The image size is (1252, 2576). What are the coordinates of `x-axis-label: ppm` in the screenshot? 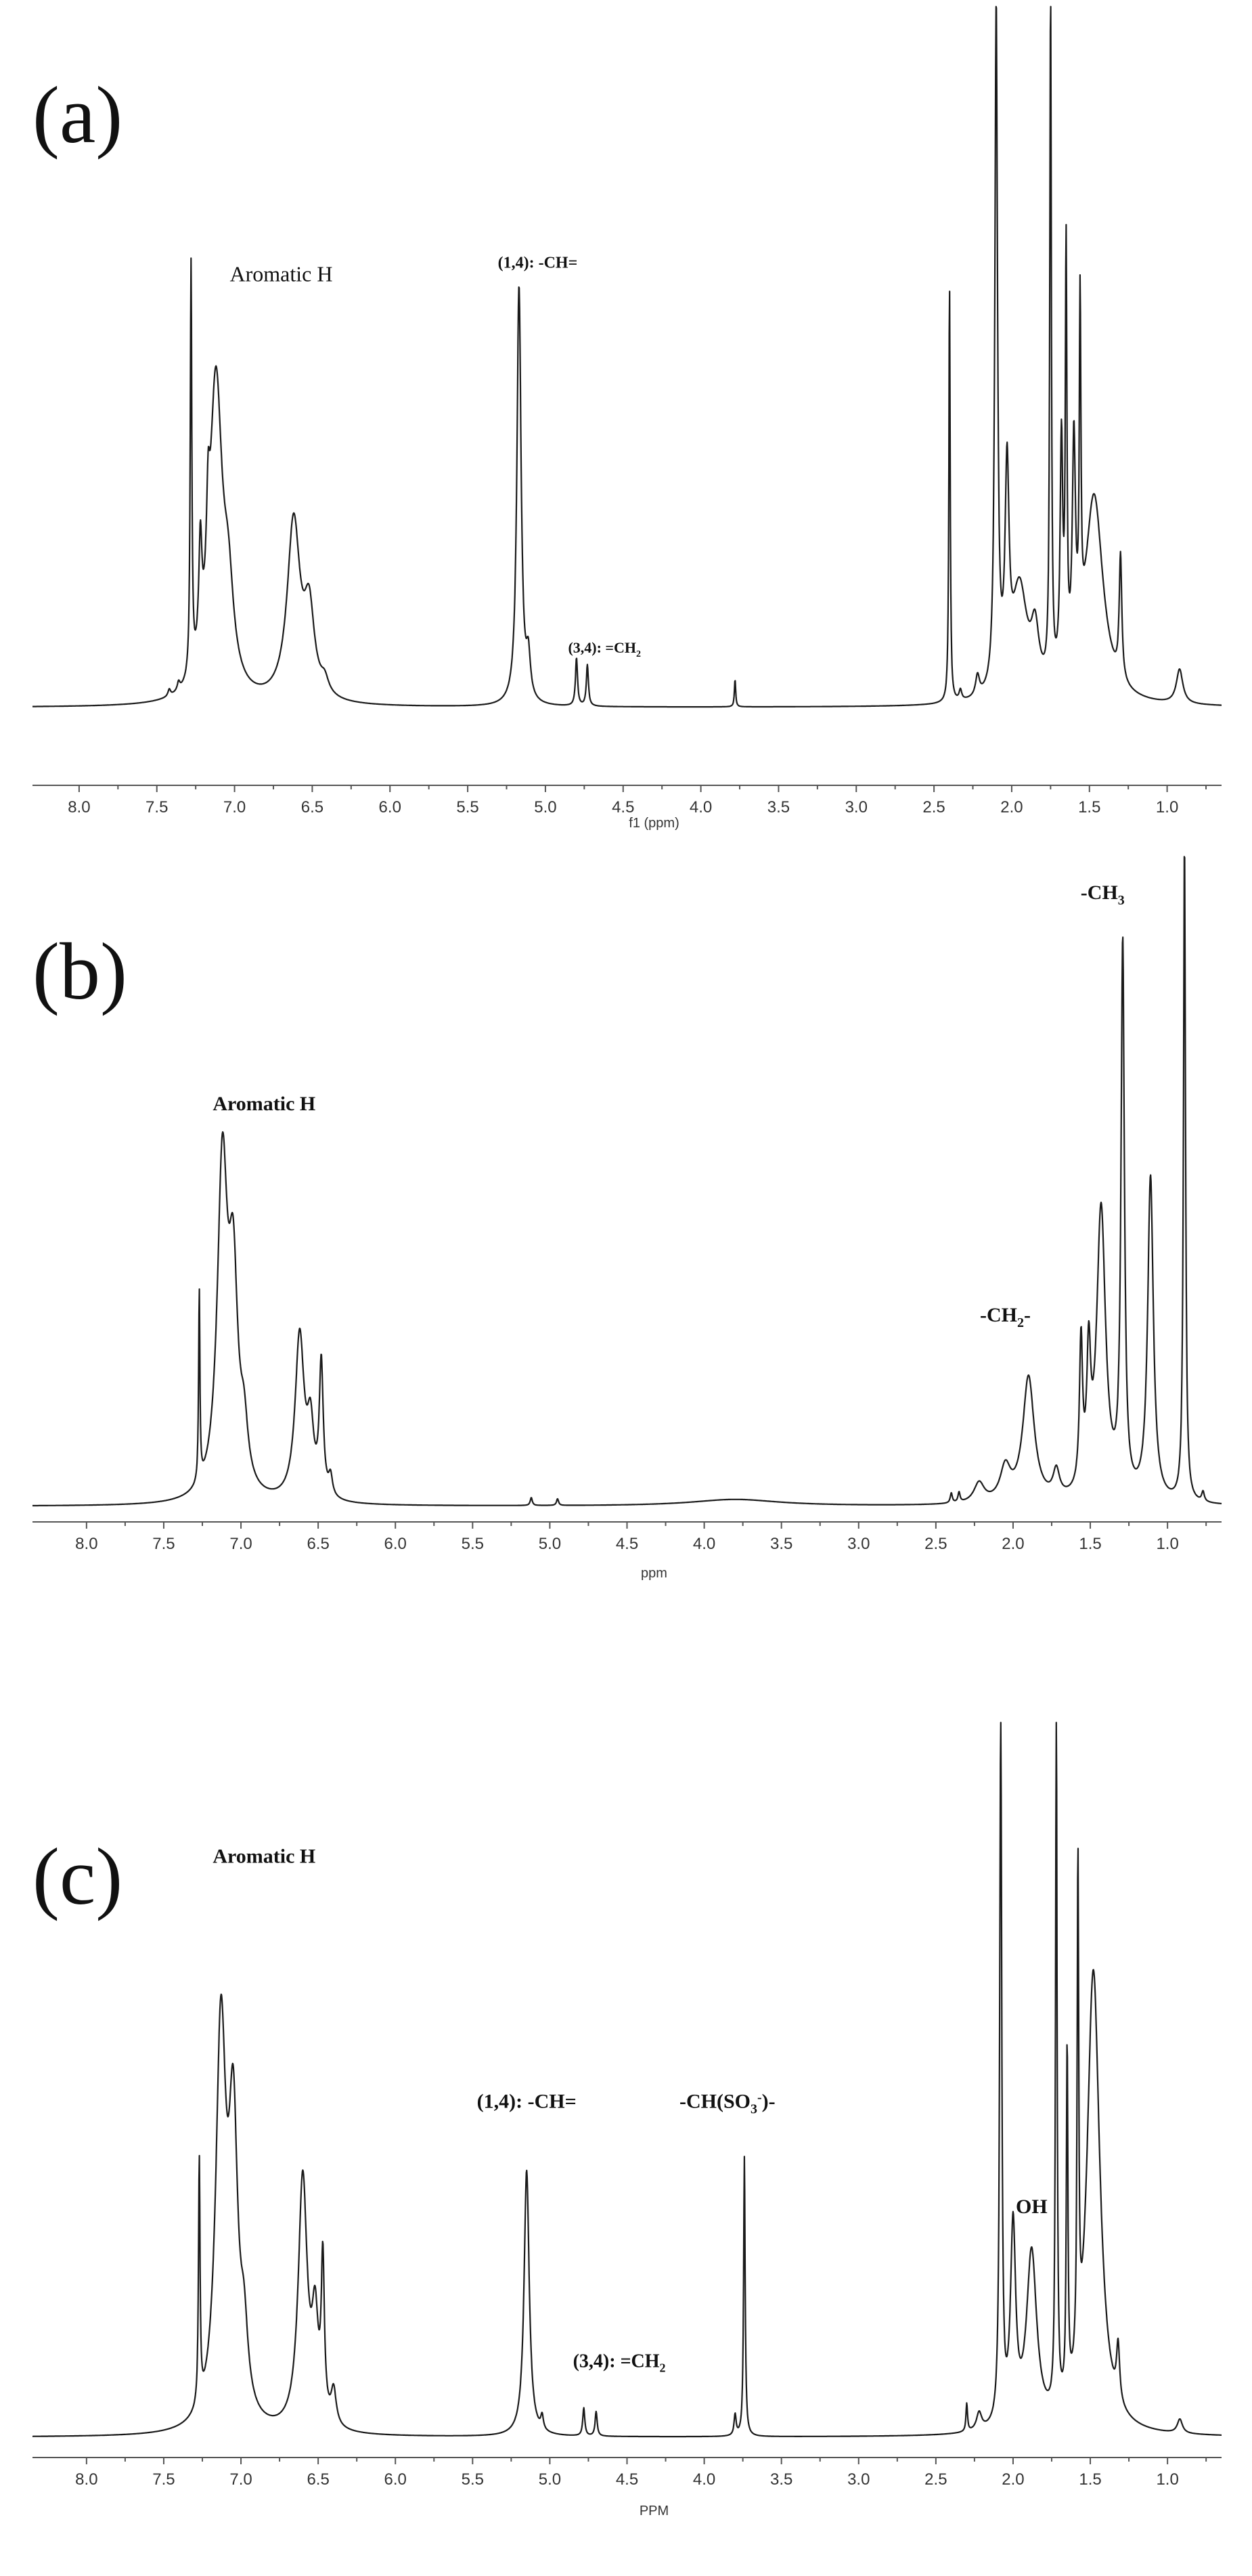 It's located at (654, 1573).